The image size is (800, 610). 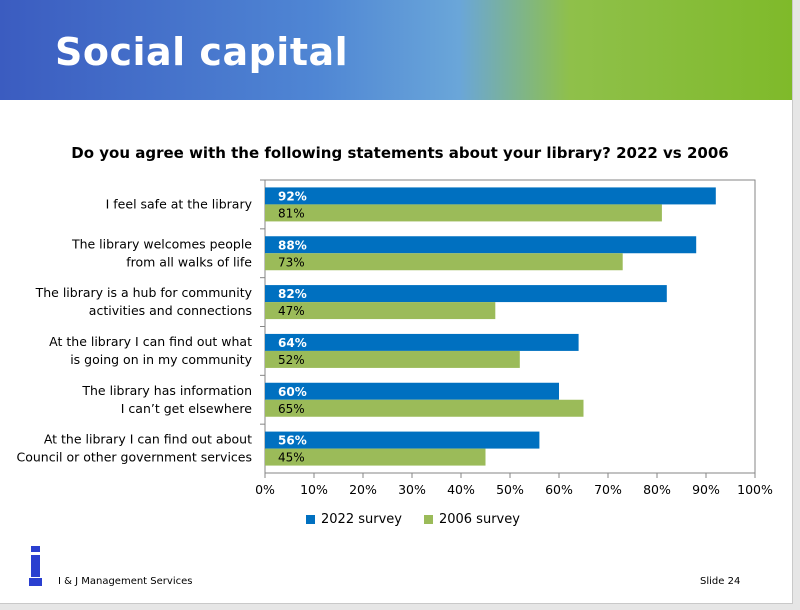 What do you see at coordinates (292, 294) in the screenshot?
I see `data-label: 82%` at bounding box center [292, 294].